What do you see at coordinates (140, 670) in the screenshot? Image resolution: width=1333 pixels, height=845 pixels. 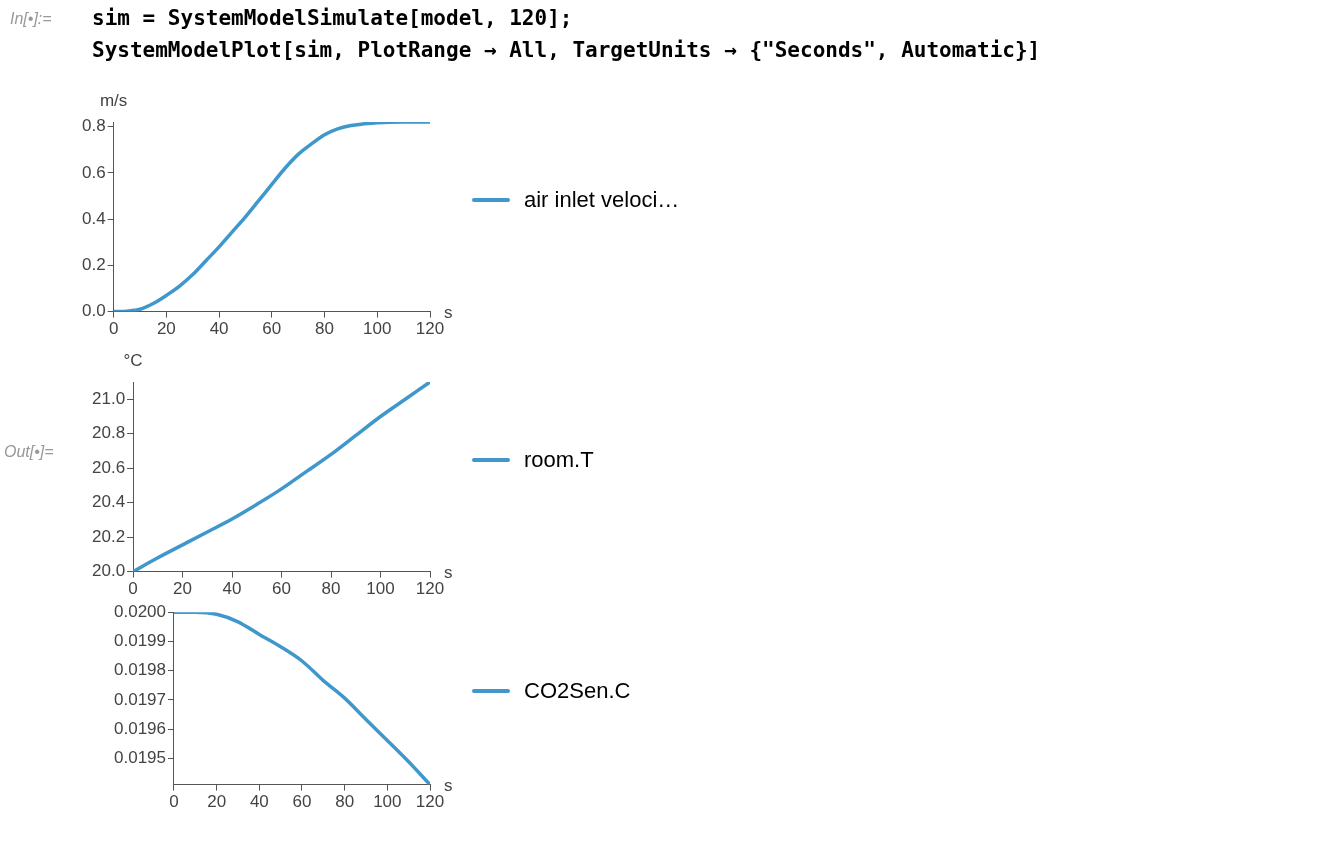 I see `y-tick-label: 0.0198` at bounding box center [140, 670].